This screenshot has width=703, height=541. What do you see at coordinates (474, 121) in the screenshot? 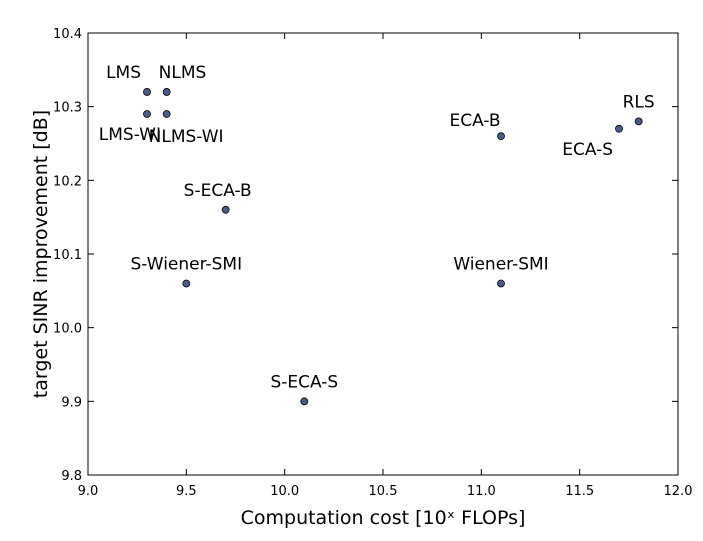
I see `point-label: ECA-B` at bounding box center [474, 121].